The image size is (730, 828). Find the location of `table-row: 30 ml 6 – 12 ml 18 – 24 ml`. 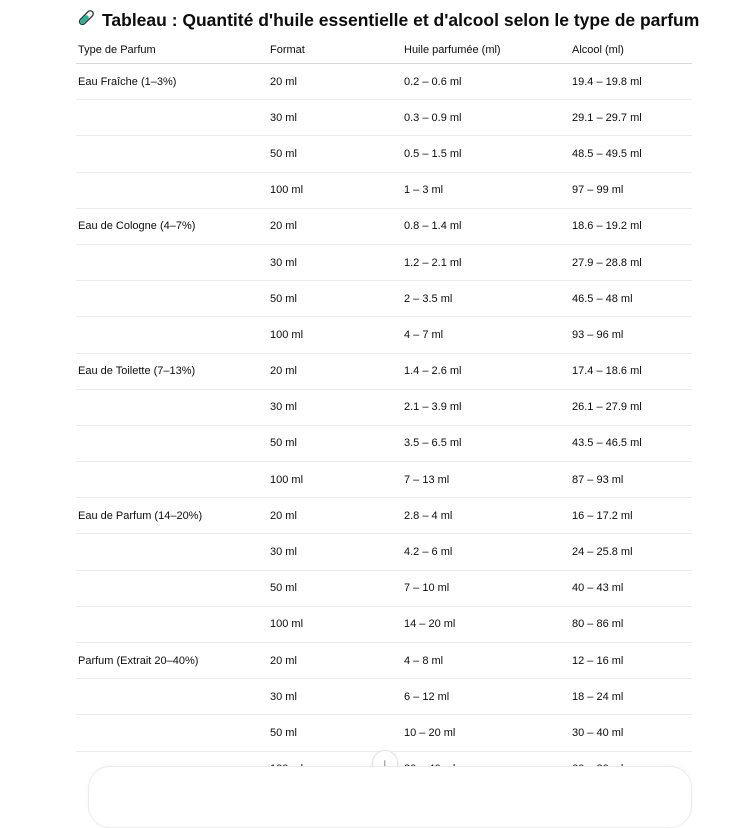

table-row: 30 ml 6 – 12 ml 18 – 24 ml is located at coordinates (384, 697).